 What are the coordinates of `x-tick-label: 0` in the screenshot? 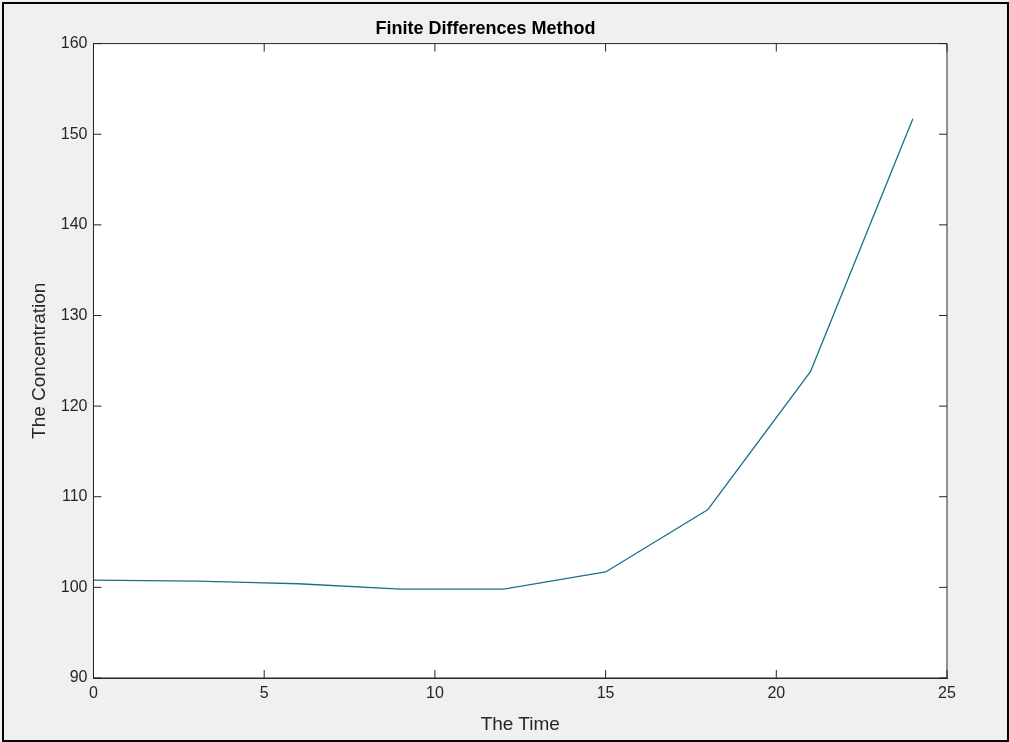 It's located at (94, 693).